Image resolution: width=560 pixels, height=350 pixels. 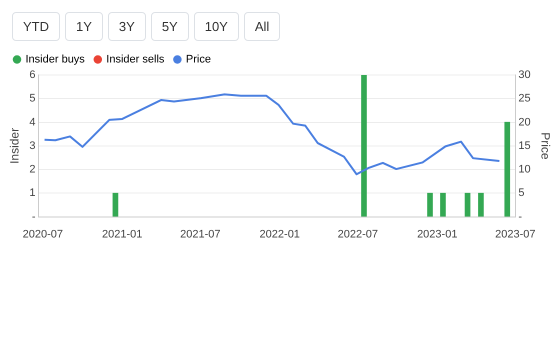 I want to click on y-tick-label: 4, so click(x=32, y=122).